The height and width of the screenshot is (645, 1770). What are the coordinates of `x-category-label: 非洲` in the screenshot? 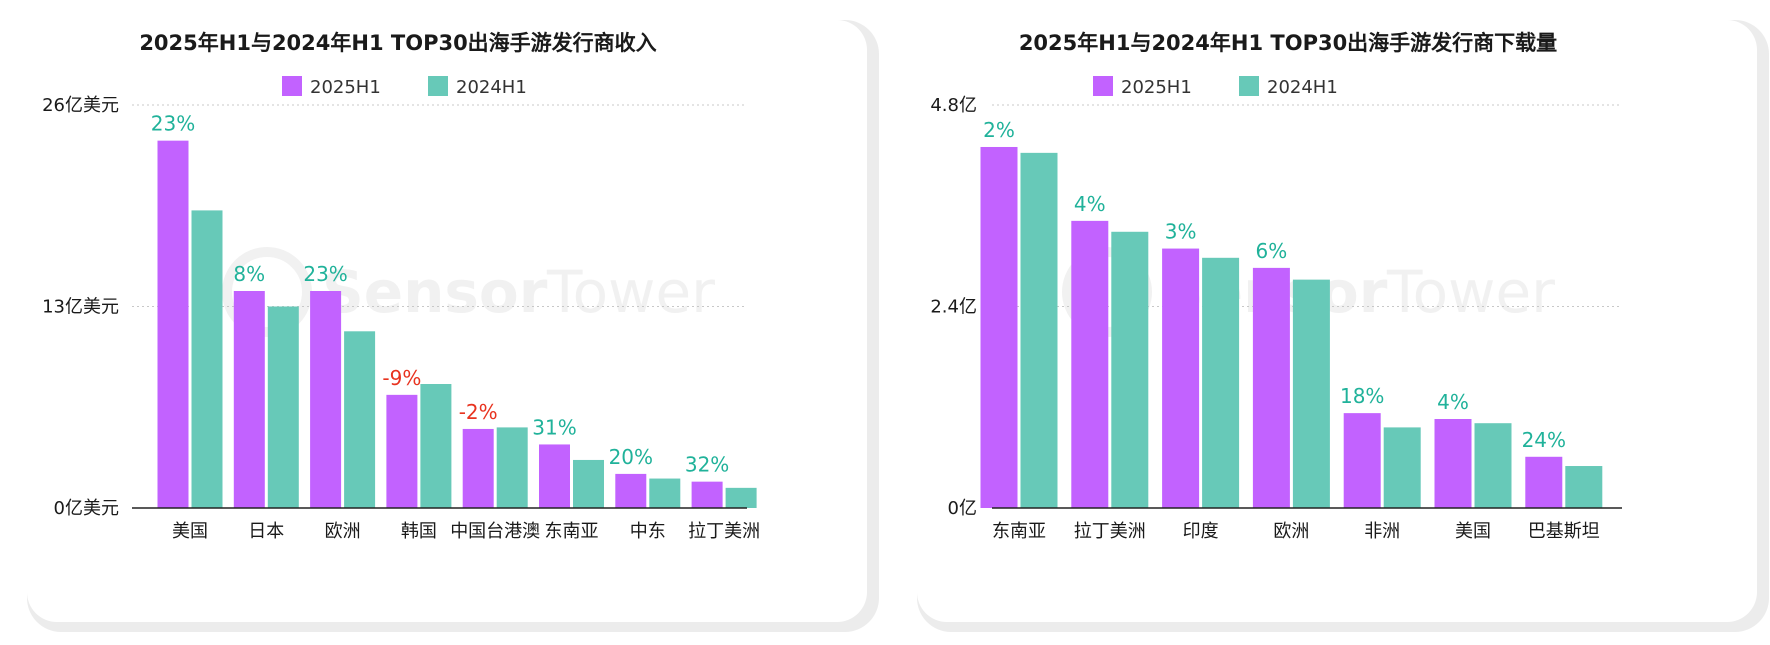 It's located at (1382, 531).